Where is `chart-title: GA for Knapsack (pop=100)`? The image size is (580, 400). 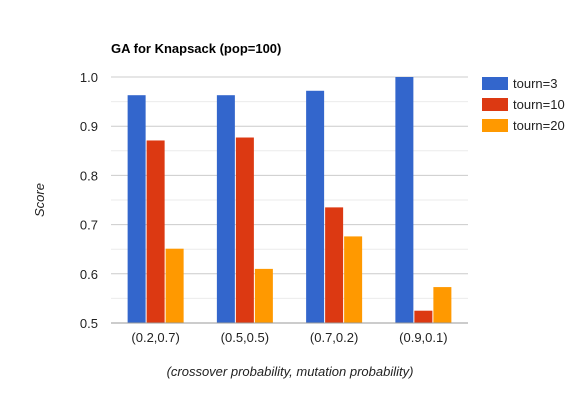
chart-title: GA for Knapsack (pop=100) is located at coordinates (196, 48).